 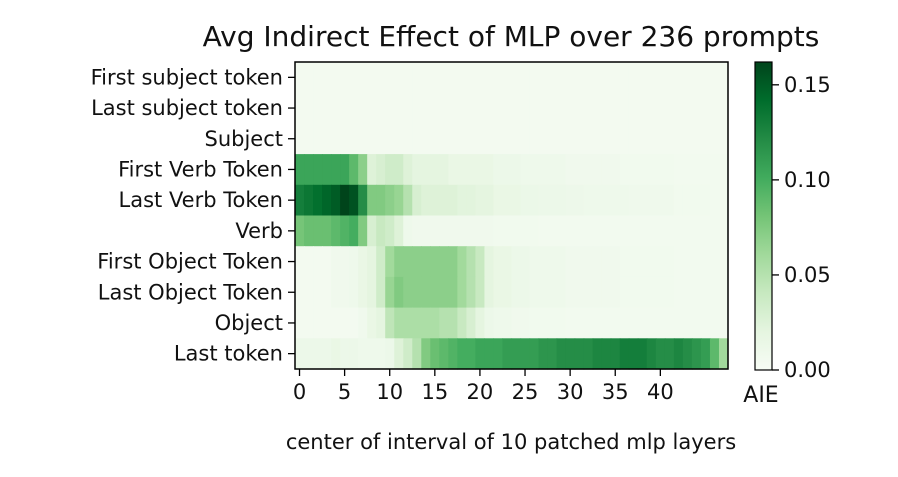 I want to click on x-tick-label: 25, so click(x=525, y=392).